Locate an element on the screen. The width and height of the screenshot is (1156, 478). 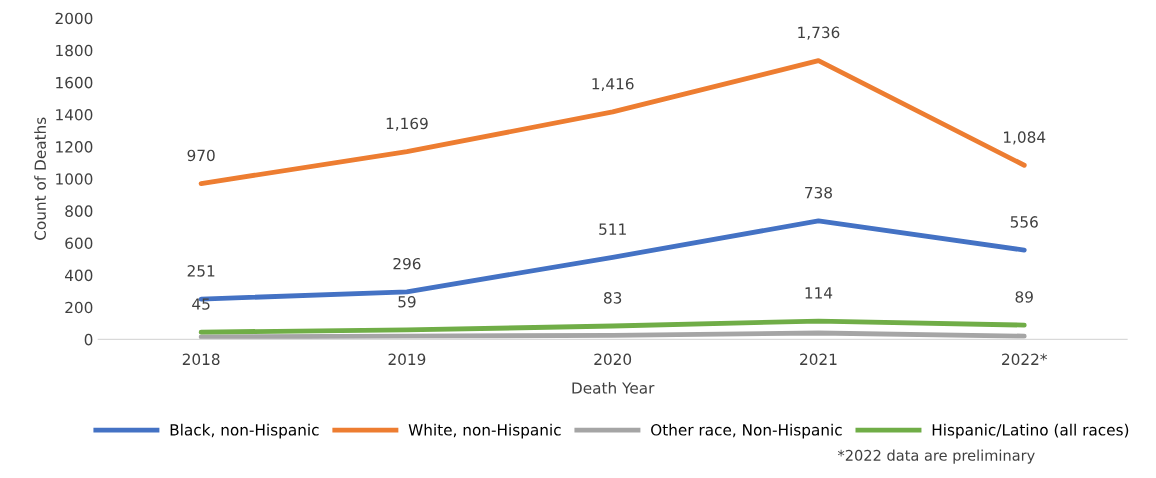
y-tick-label: 2000 is located at coordinates (74, 18).